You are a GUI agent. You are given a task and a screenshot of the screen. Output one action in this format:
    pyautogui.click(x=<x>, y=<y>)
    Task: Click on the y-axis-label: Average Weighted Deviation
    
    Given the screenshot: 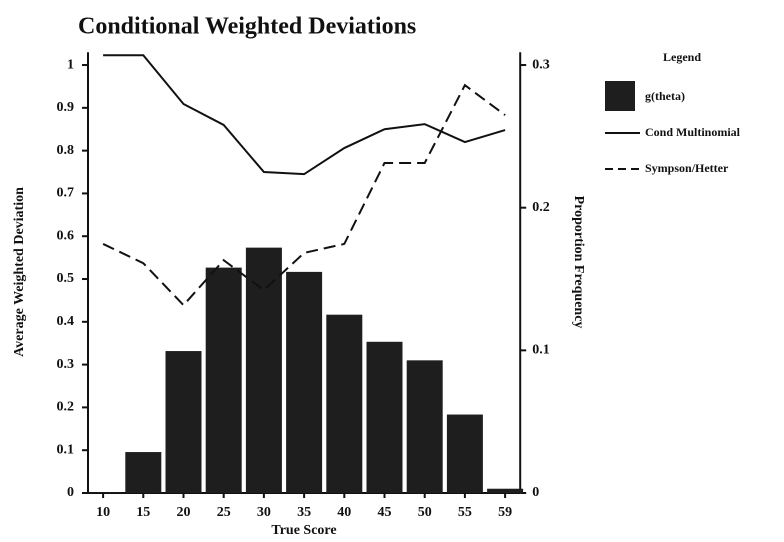 What is the action you would take?
    pyautogui.click(x=19, y=272)
    